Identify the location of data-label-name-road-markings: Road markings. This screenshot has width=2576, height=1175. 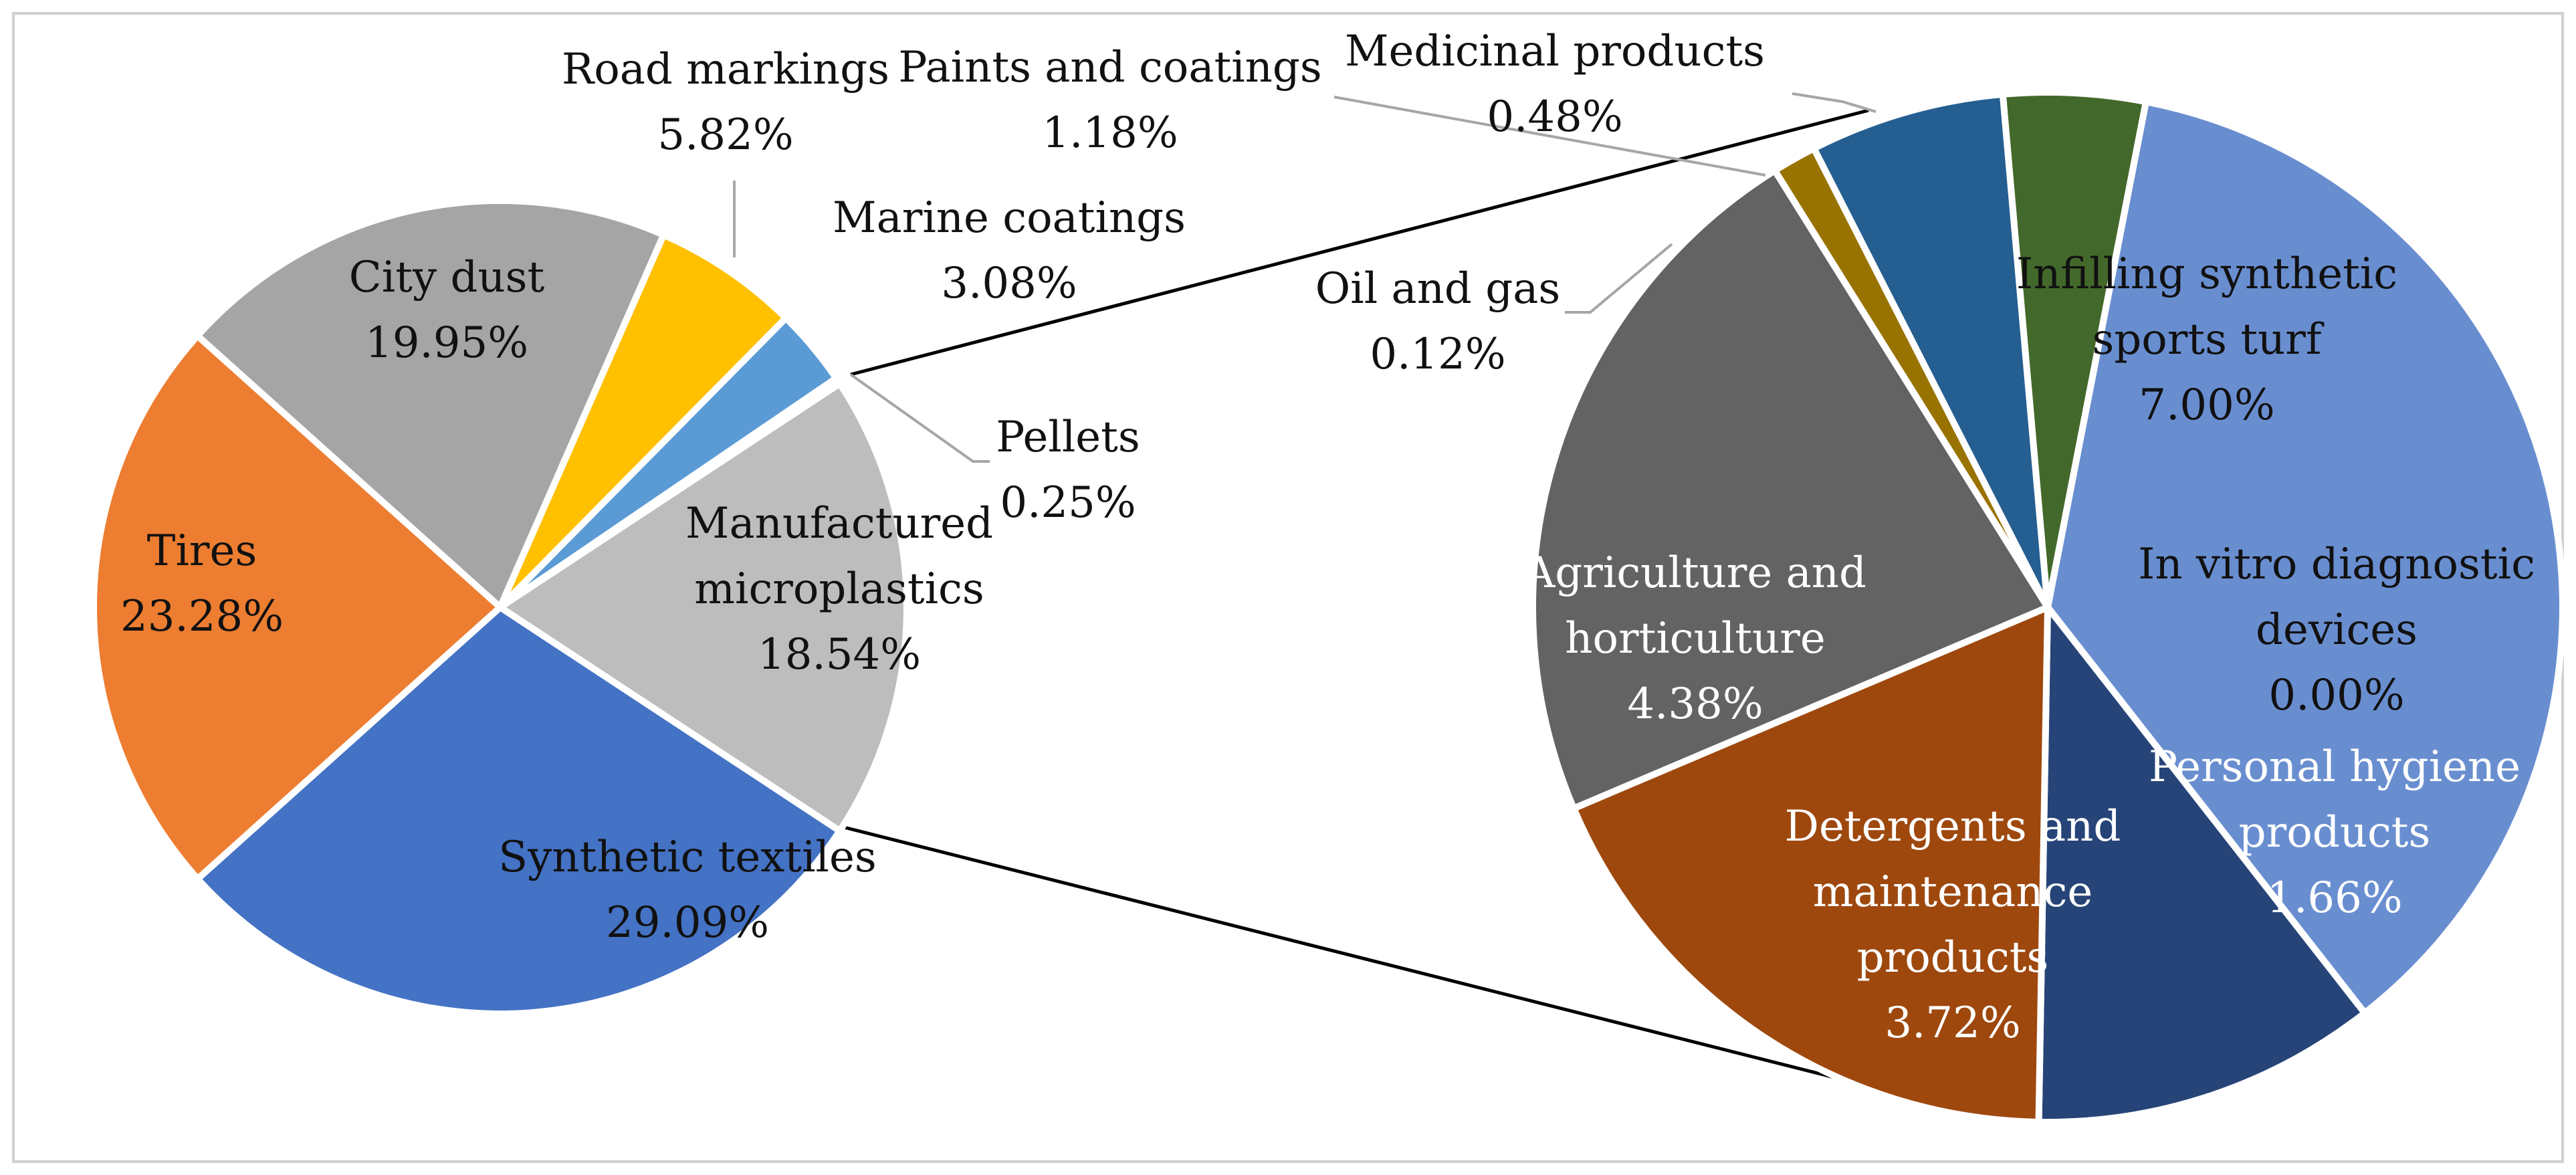
(726, 69).